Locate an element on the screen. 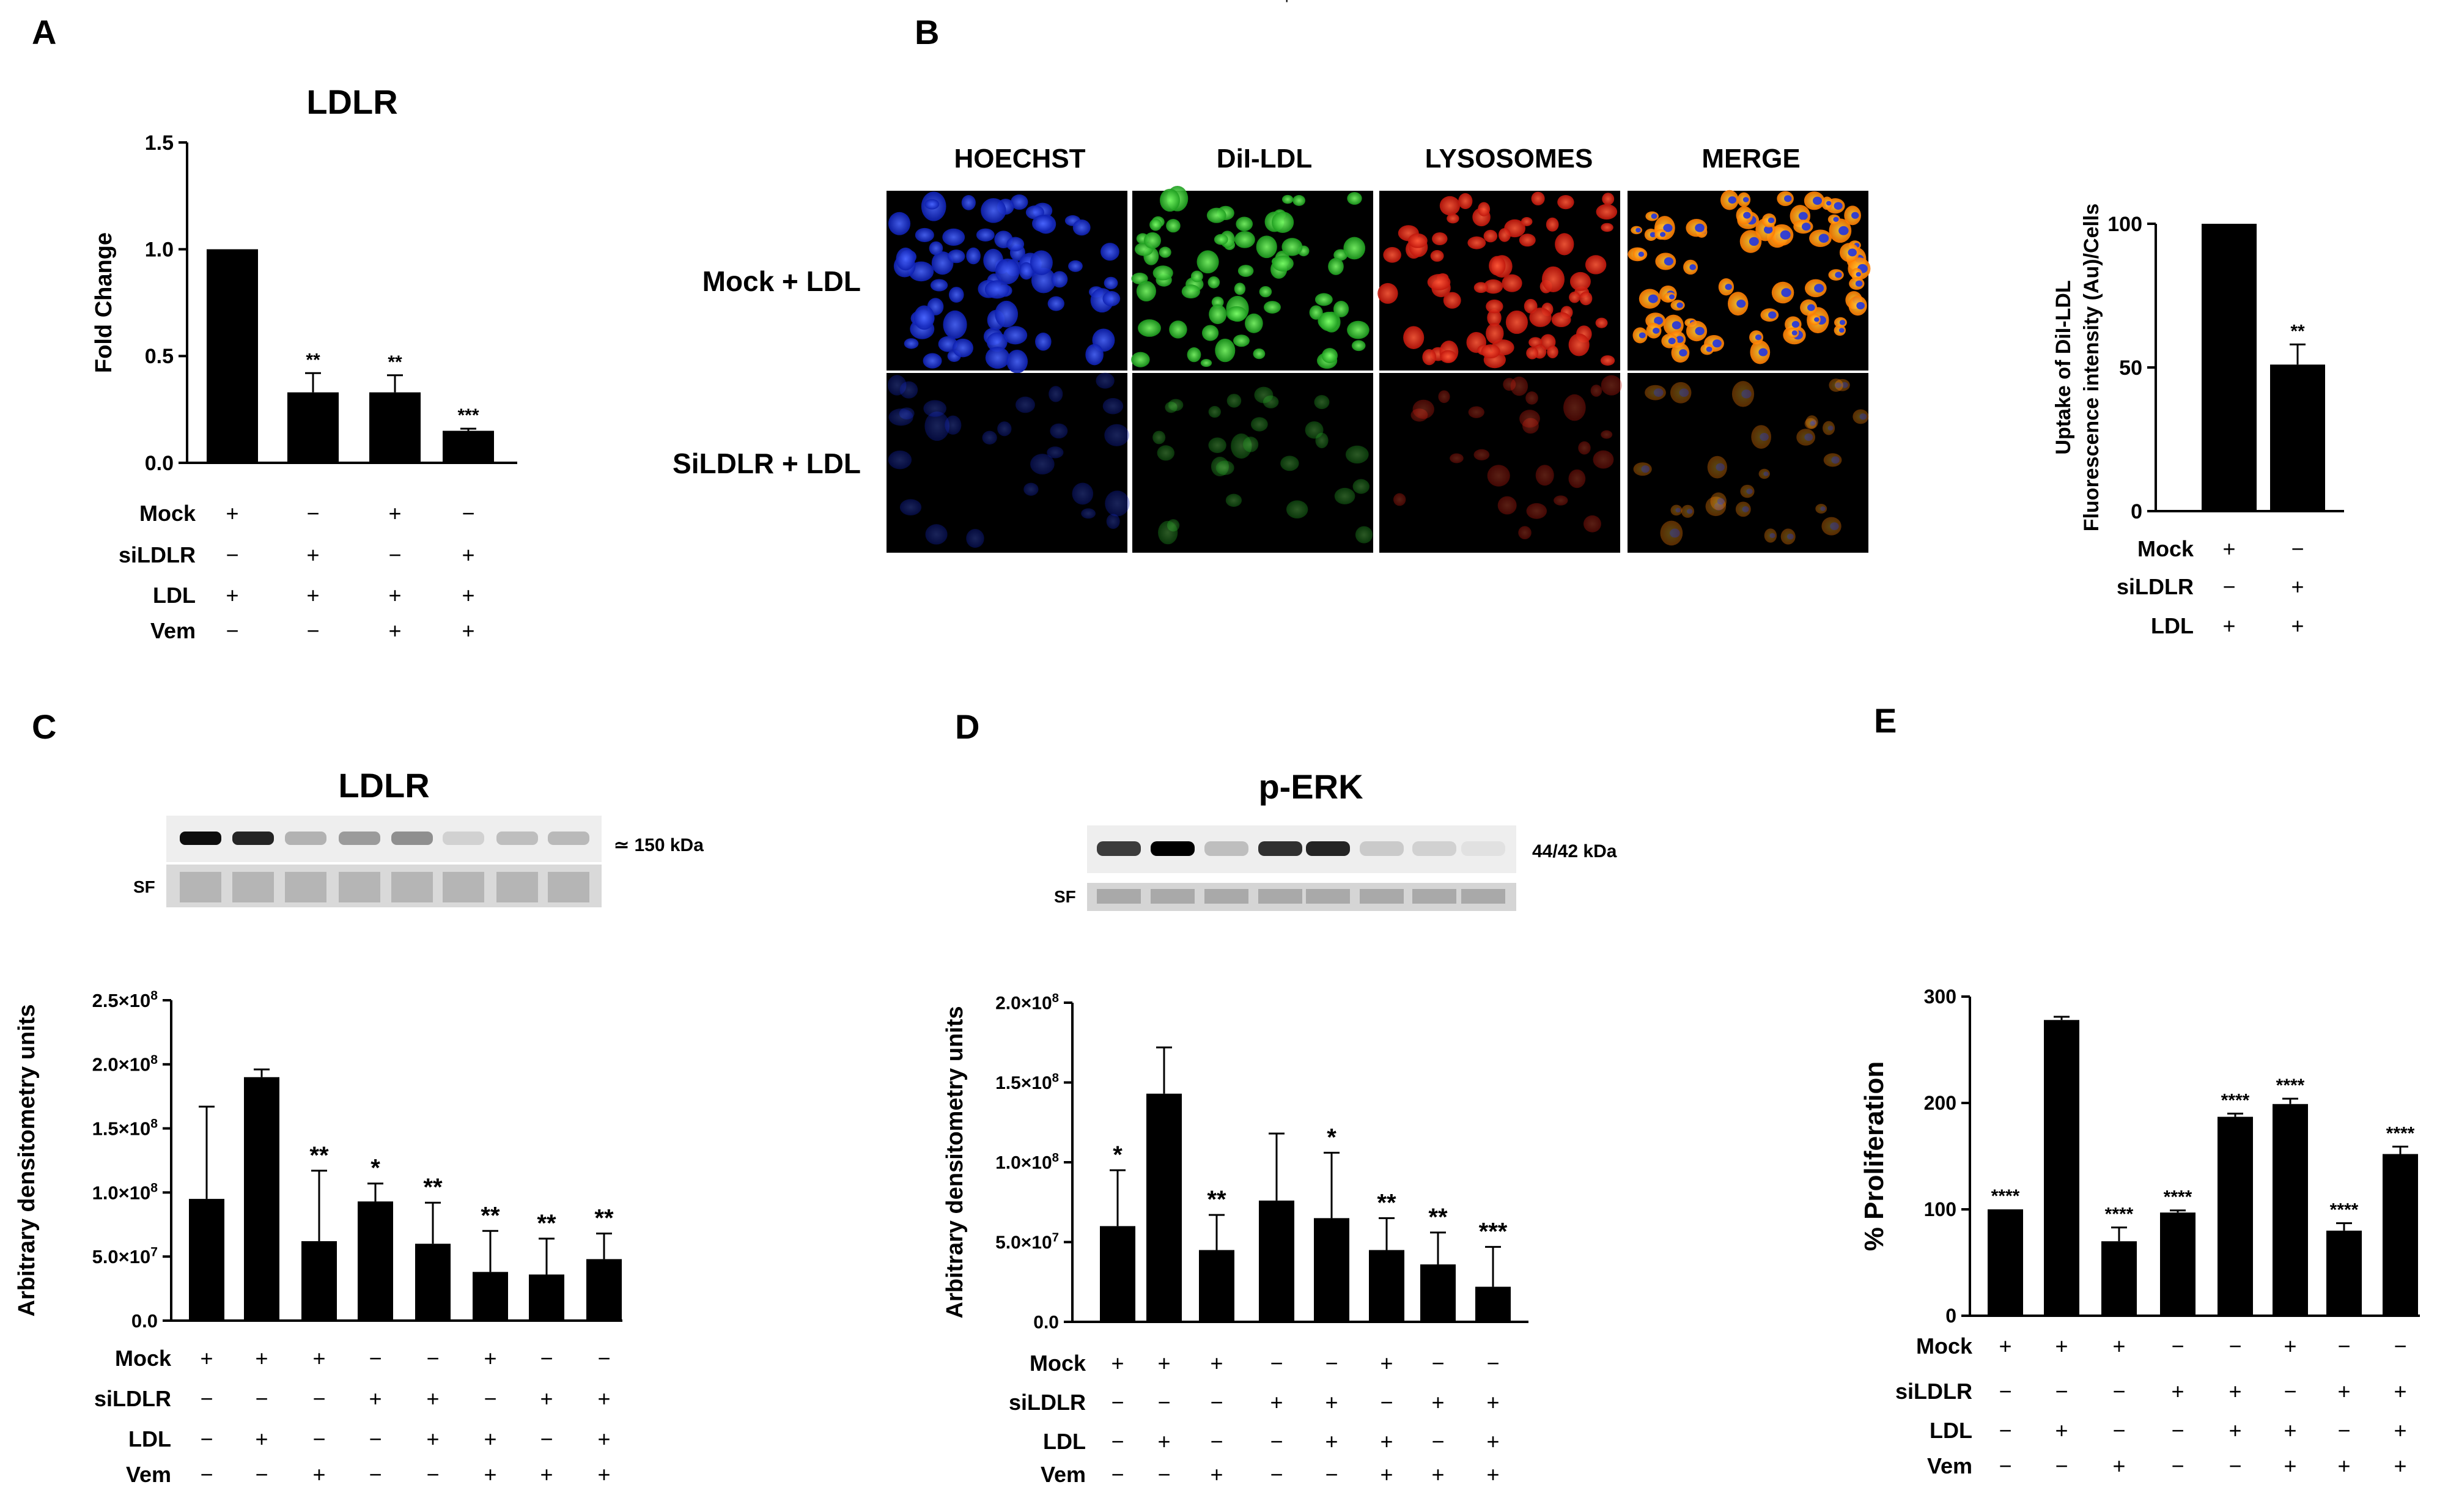  chart-c-ytick-label: 1.5×10⁸ is located at coordinates (125, 1128).